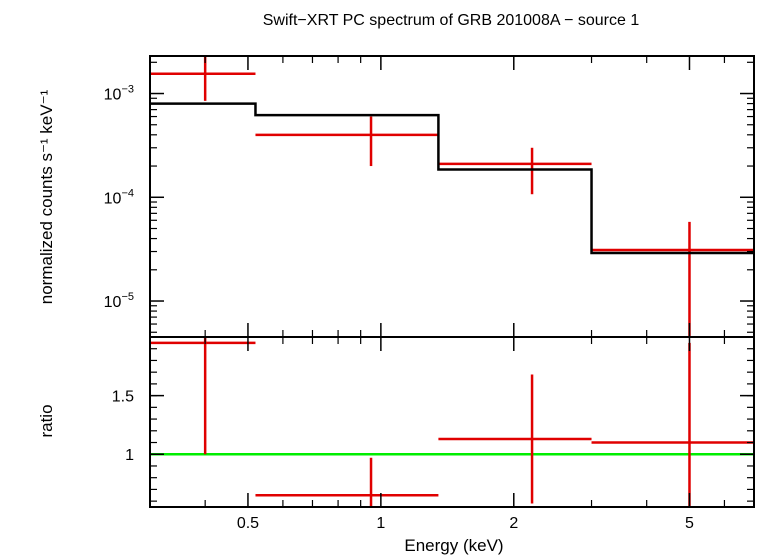  Describe the element at coordinates (123, 397) in the screenshot. I see `y-tick-label: 1.5` at that location.